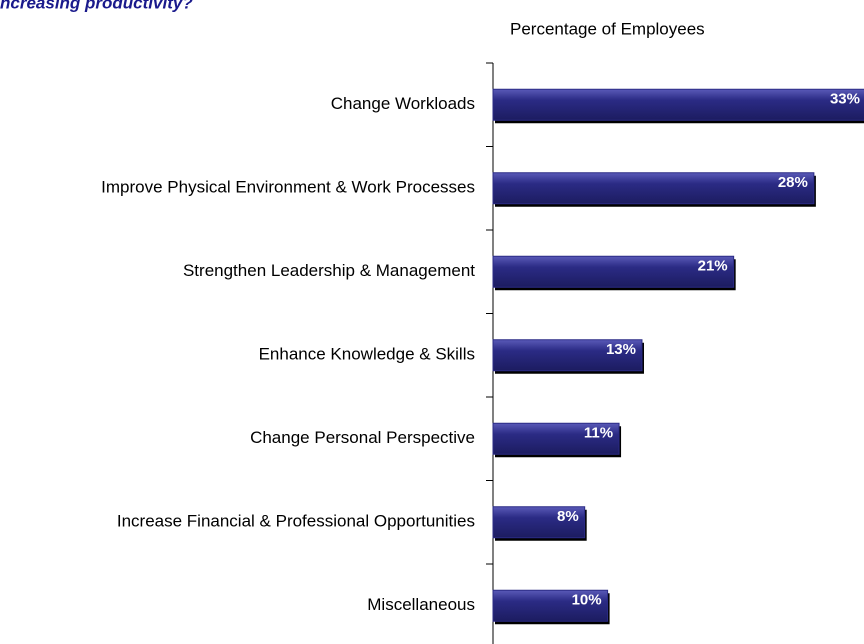  What do you see at coordinates (587, 600) in the screenshot?
I see `value-label: 10%` at bounding box center [587, 600].